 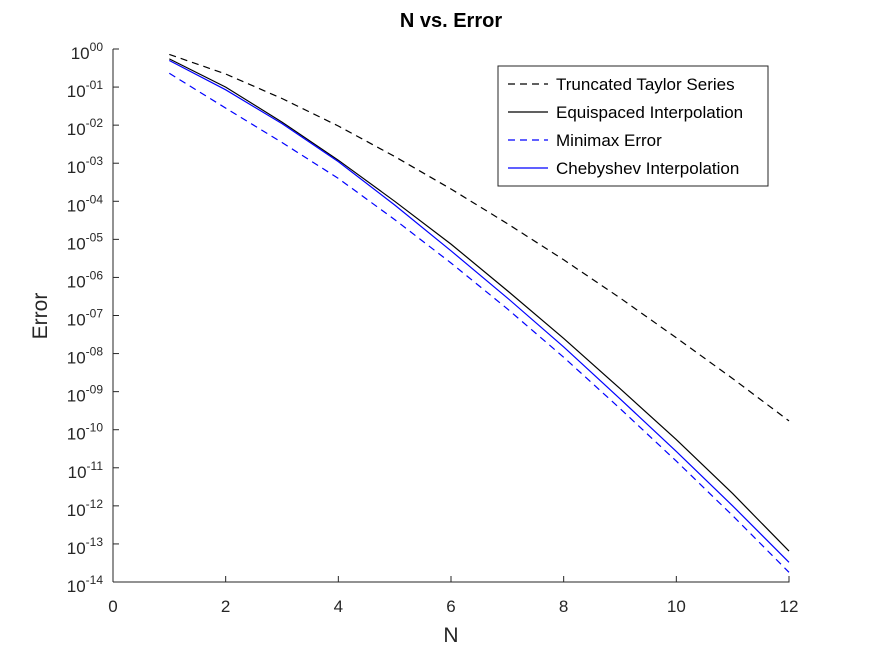 What do you see at coordinates (40, 316) in the screenshot?
I see `y-axis-label: Error` at bounding box center [40, 316].